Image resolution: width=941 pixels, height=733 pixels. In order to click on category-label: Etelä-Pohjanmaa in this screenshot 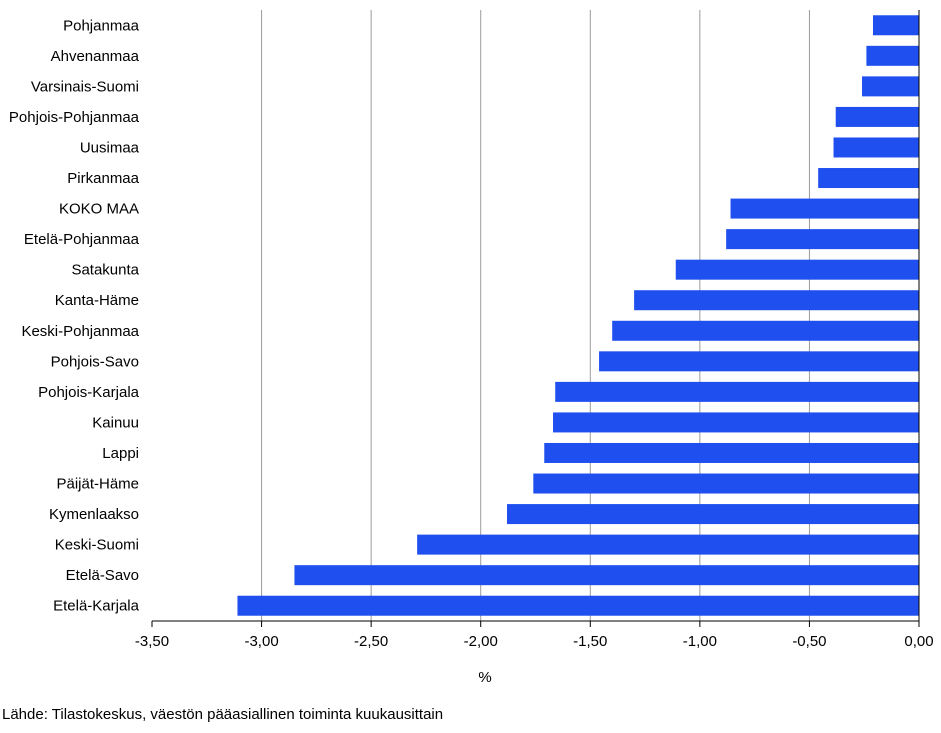, I will do `click(82, 239)`.